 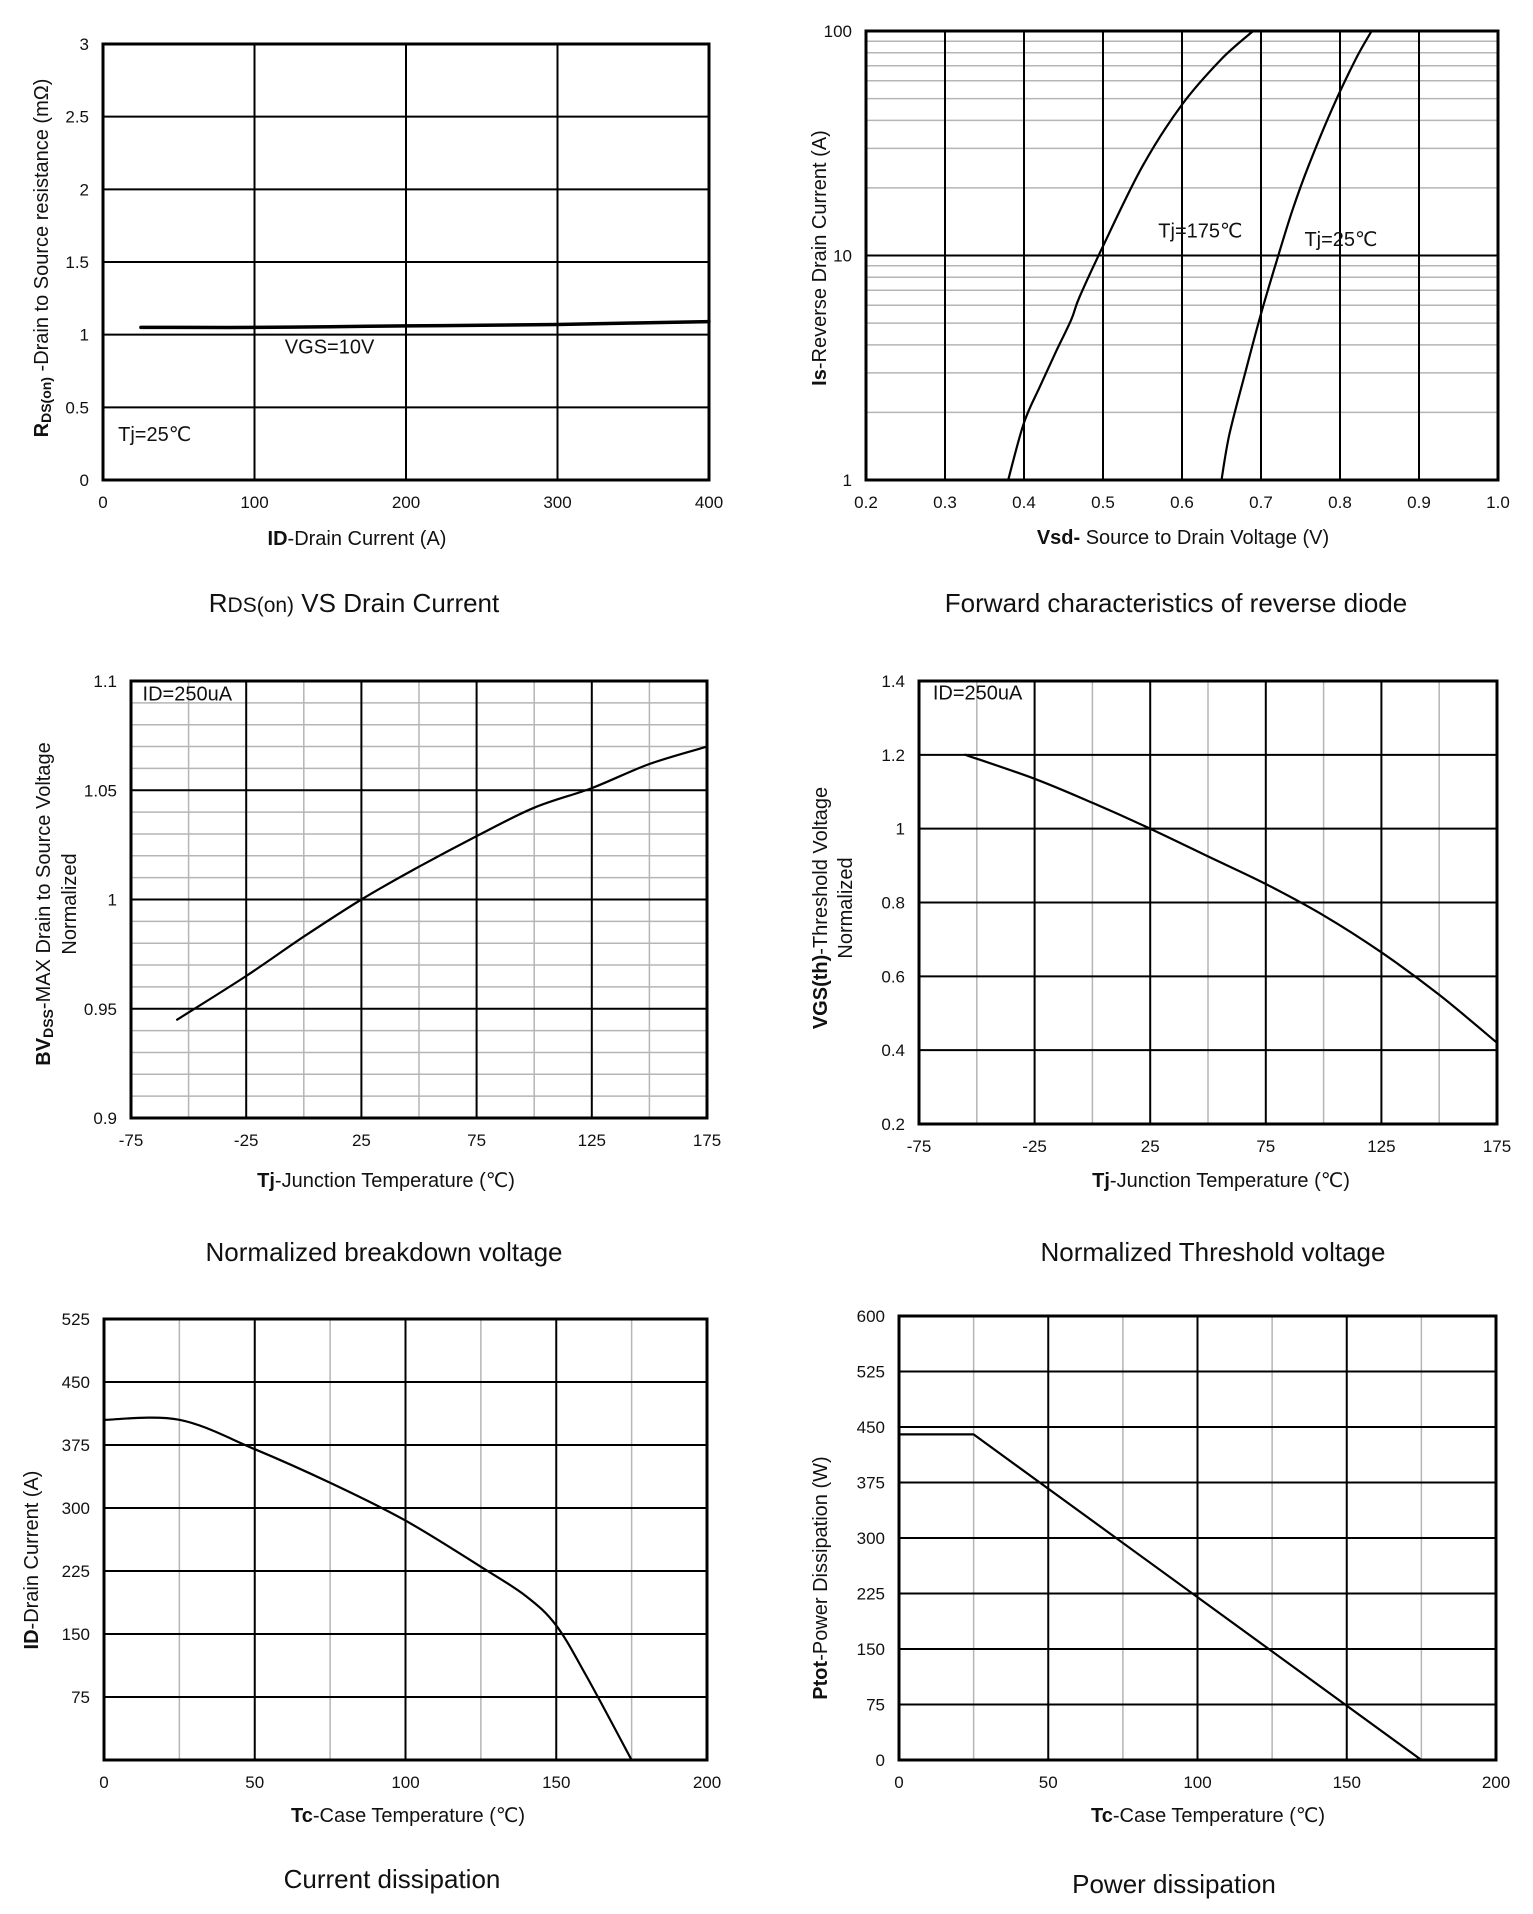 I want to click on chart-rds-ytick-label: 0.5, so click(x=77, y=407).